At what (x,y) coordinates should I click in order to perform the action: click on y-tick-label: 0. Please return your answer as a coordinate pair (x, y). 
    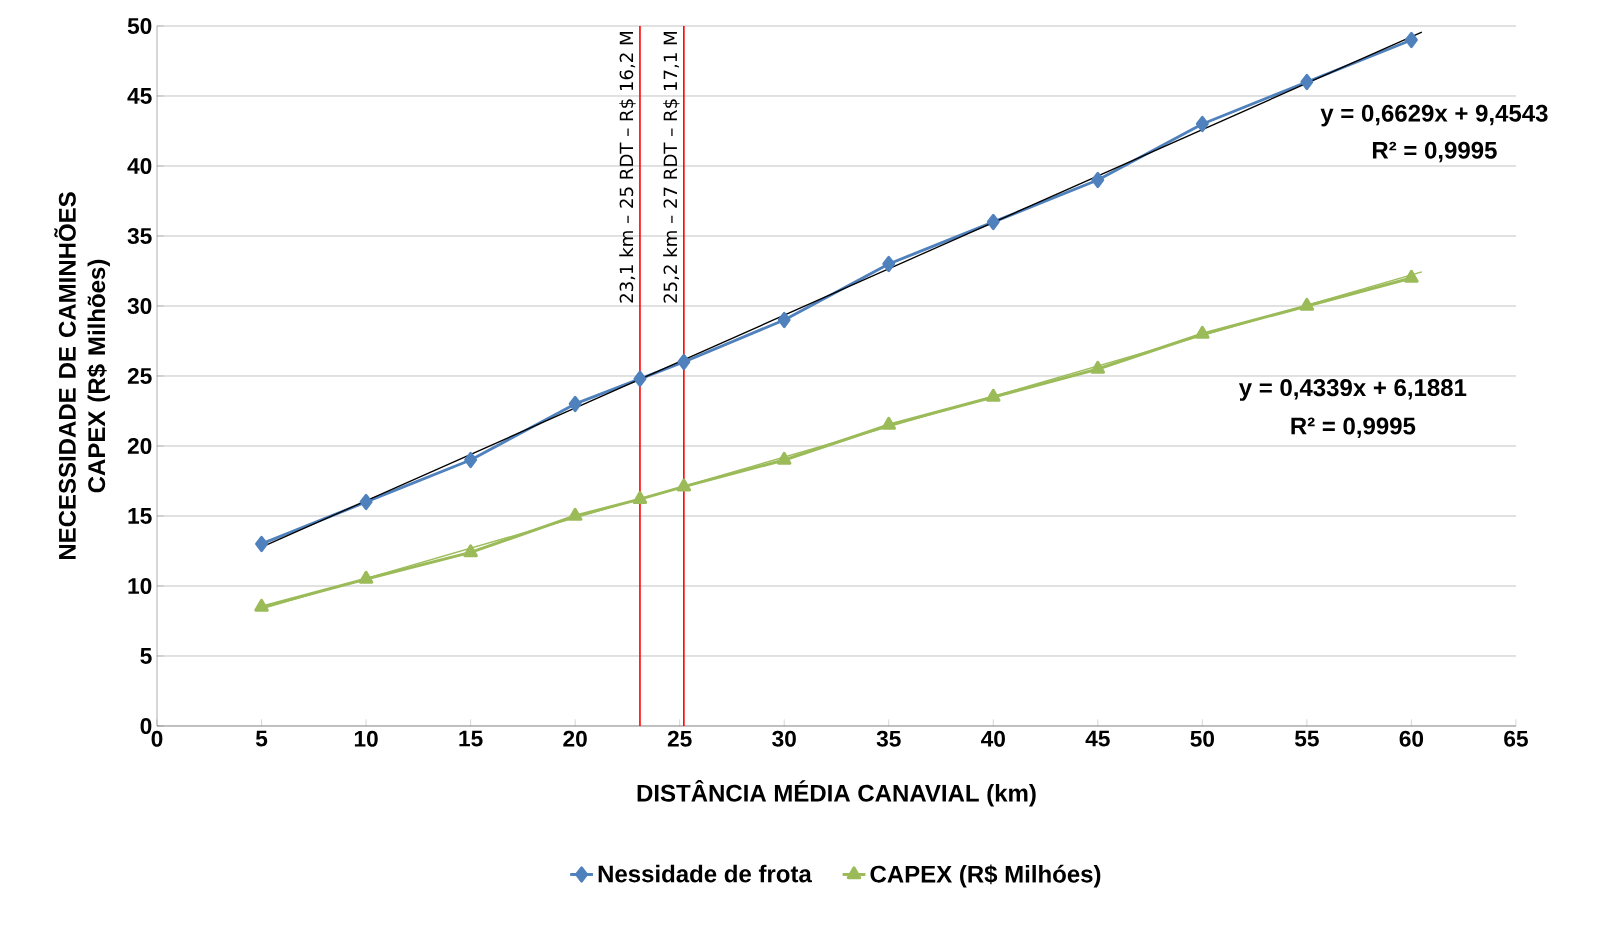
    Looking at the image, I should click on (146, 726).